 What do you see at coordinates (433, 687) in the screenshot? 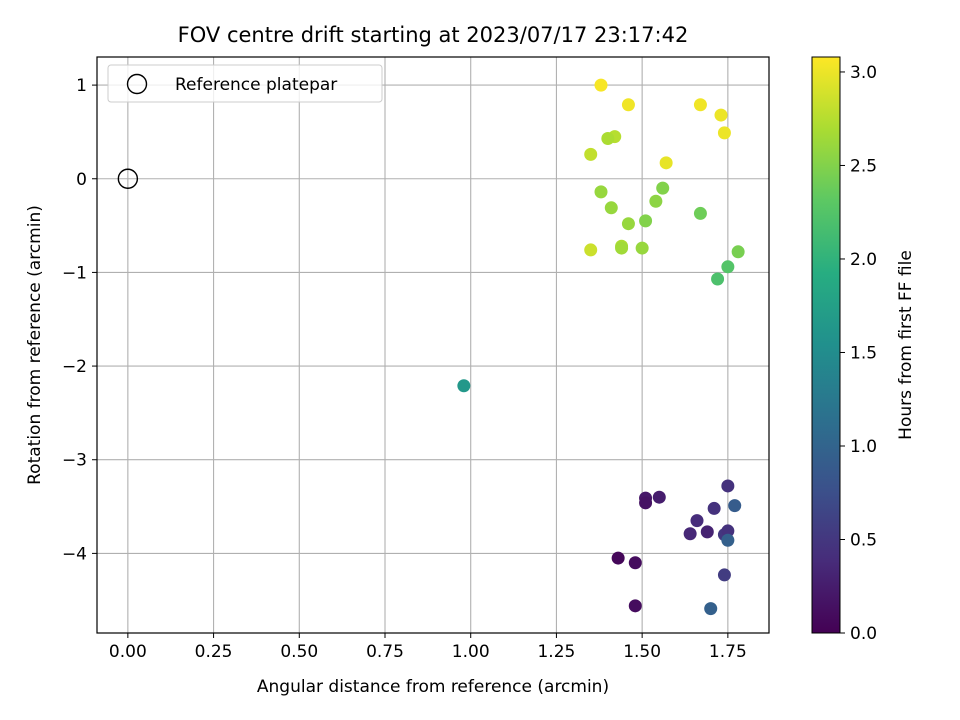
I see `x-axis-label: Angular distance from reference (arcmin)` at bounding box center [433, 687].